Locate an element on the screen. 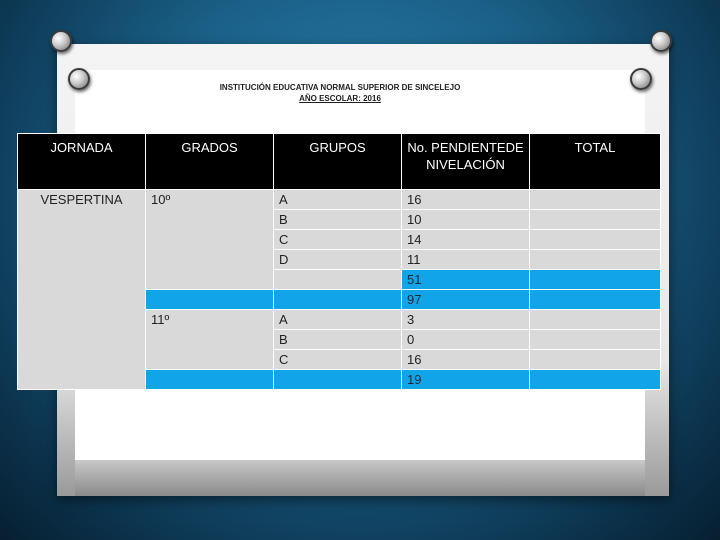  table-row: 11º A 3 is located at coordinates (339, 339).